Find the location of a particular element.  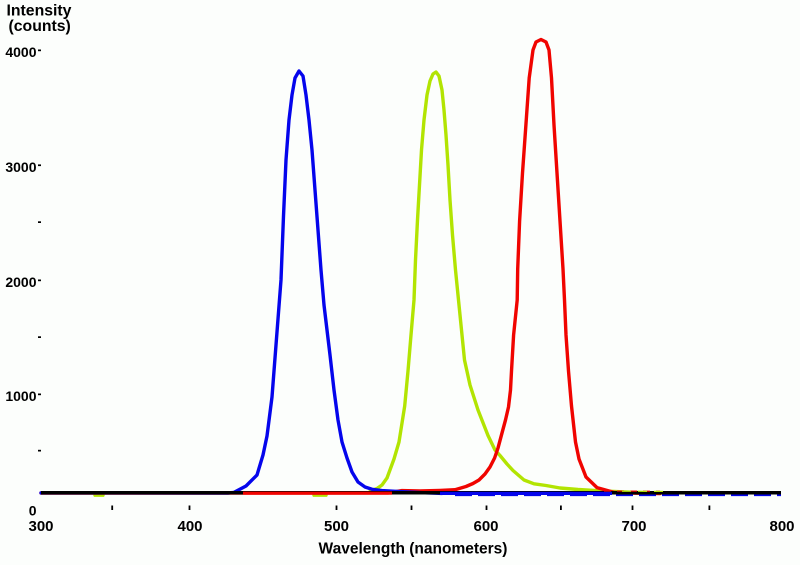

svg-text: Wavelength (nanometers) is located at coordinates (413, 549).